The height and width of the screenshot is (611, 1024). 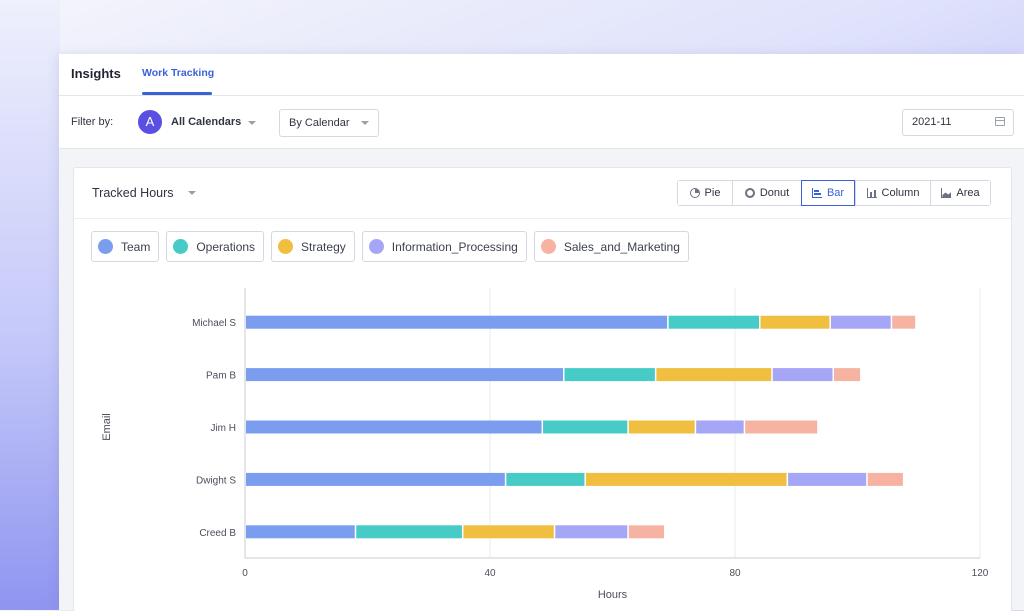 What do you see at coordinates (490, 573) in the screenshot?
I see `x-tick-label: 40` at bounding box center [490, 573].